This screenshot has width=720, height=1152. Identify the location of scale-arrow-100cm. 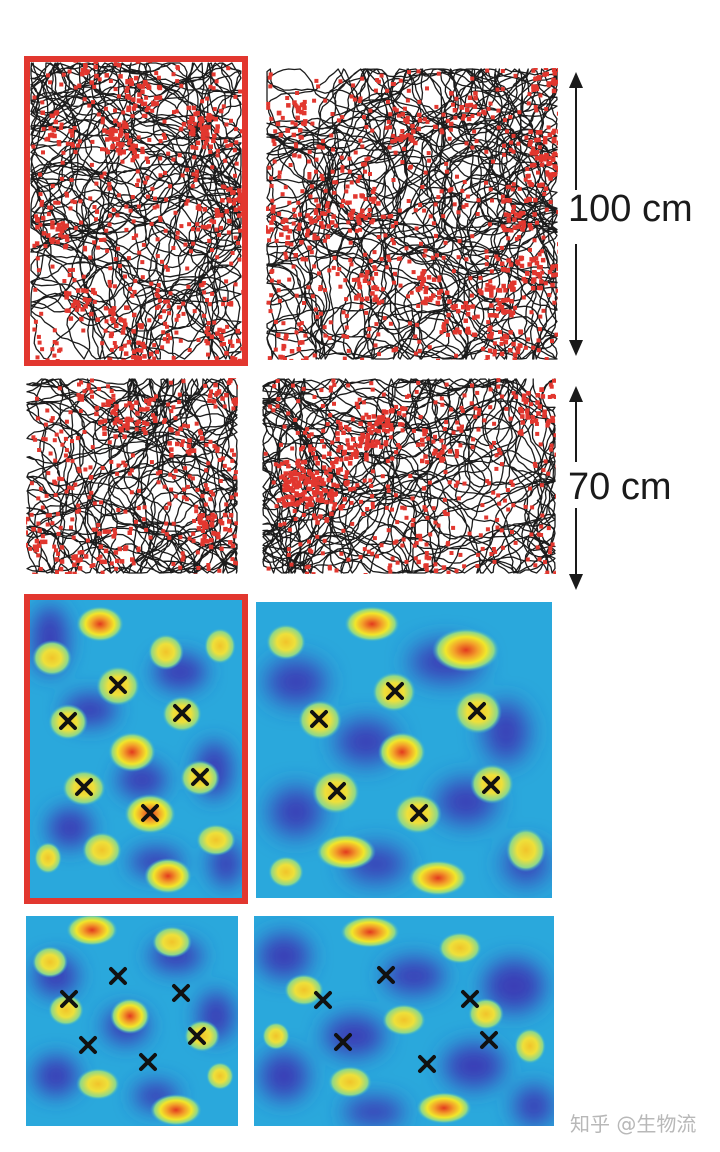
(576, 214).